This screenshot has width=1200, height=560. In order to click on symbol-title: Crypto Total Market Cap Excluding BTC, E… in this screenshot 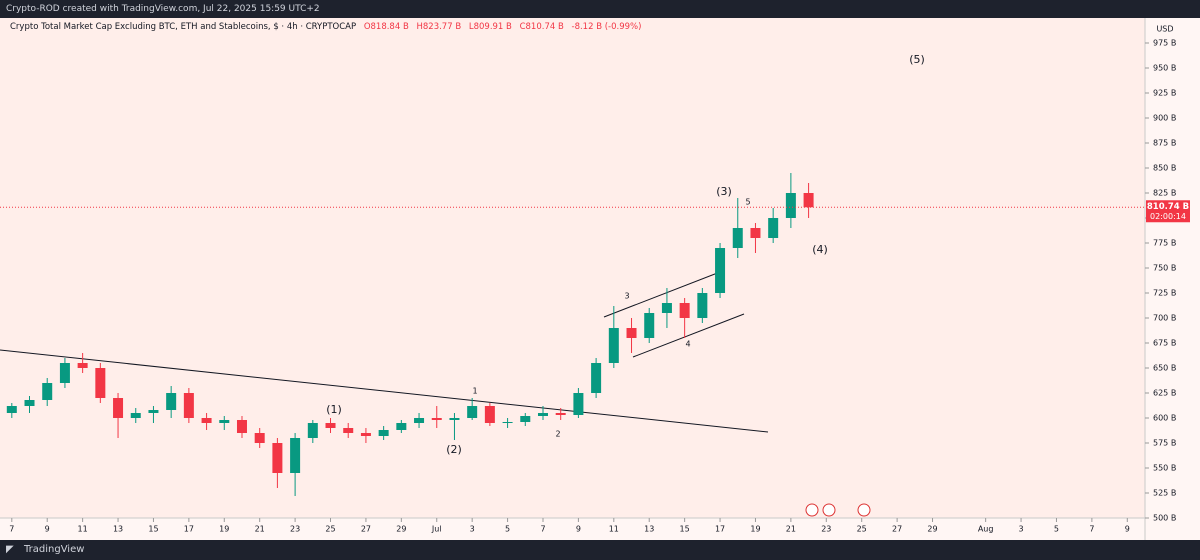, I will do `click(183, 27)`.